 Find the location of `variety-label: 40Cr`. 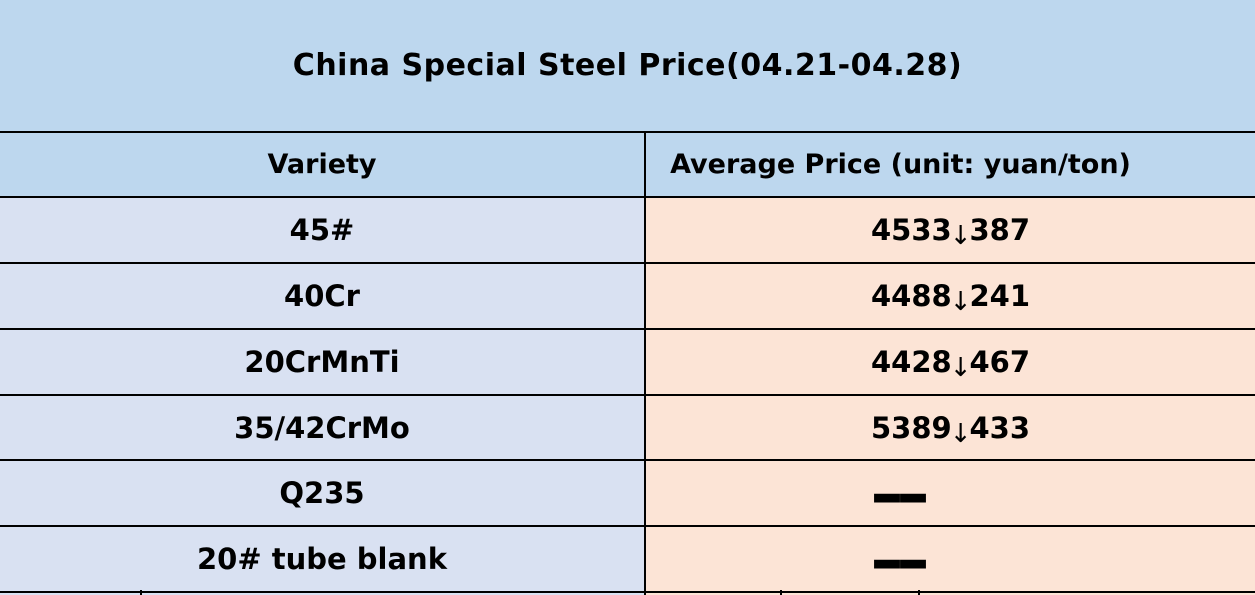

variety-label: 40Cr is located at coordinates (322, 296).